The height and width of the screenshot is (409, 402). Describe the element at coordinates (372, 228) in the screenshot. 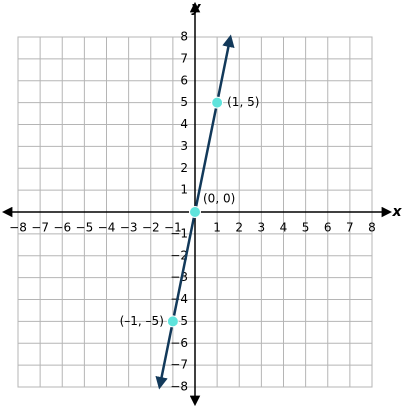

I see `x-tick-label: 8` at that location.